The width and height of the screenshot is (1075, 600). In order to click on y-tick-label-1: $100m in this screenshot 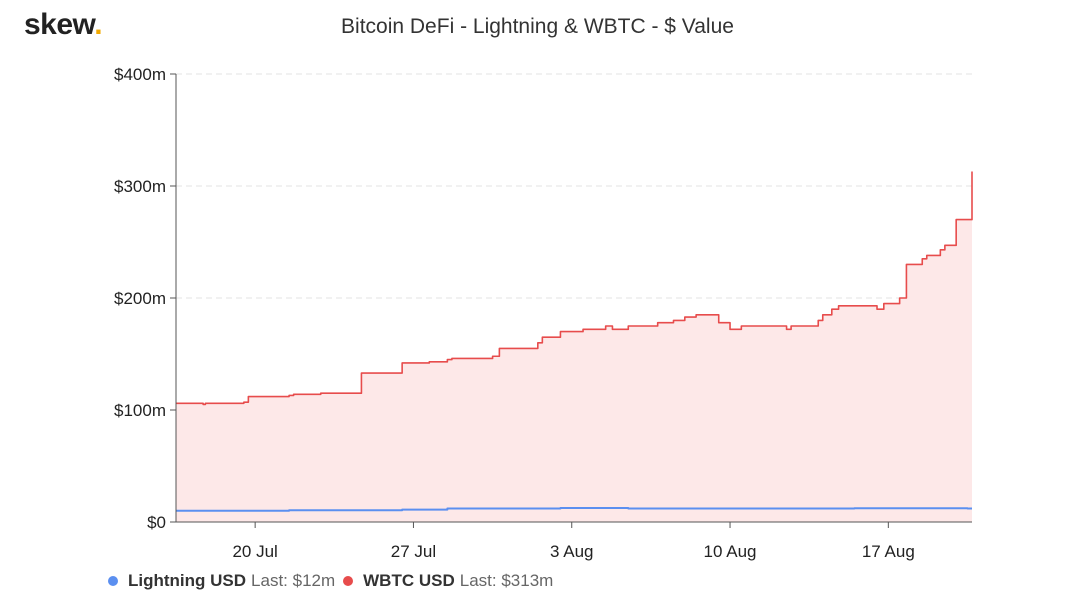, I will do `click(140, 410)`.